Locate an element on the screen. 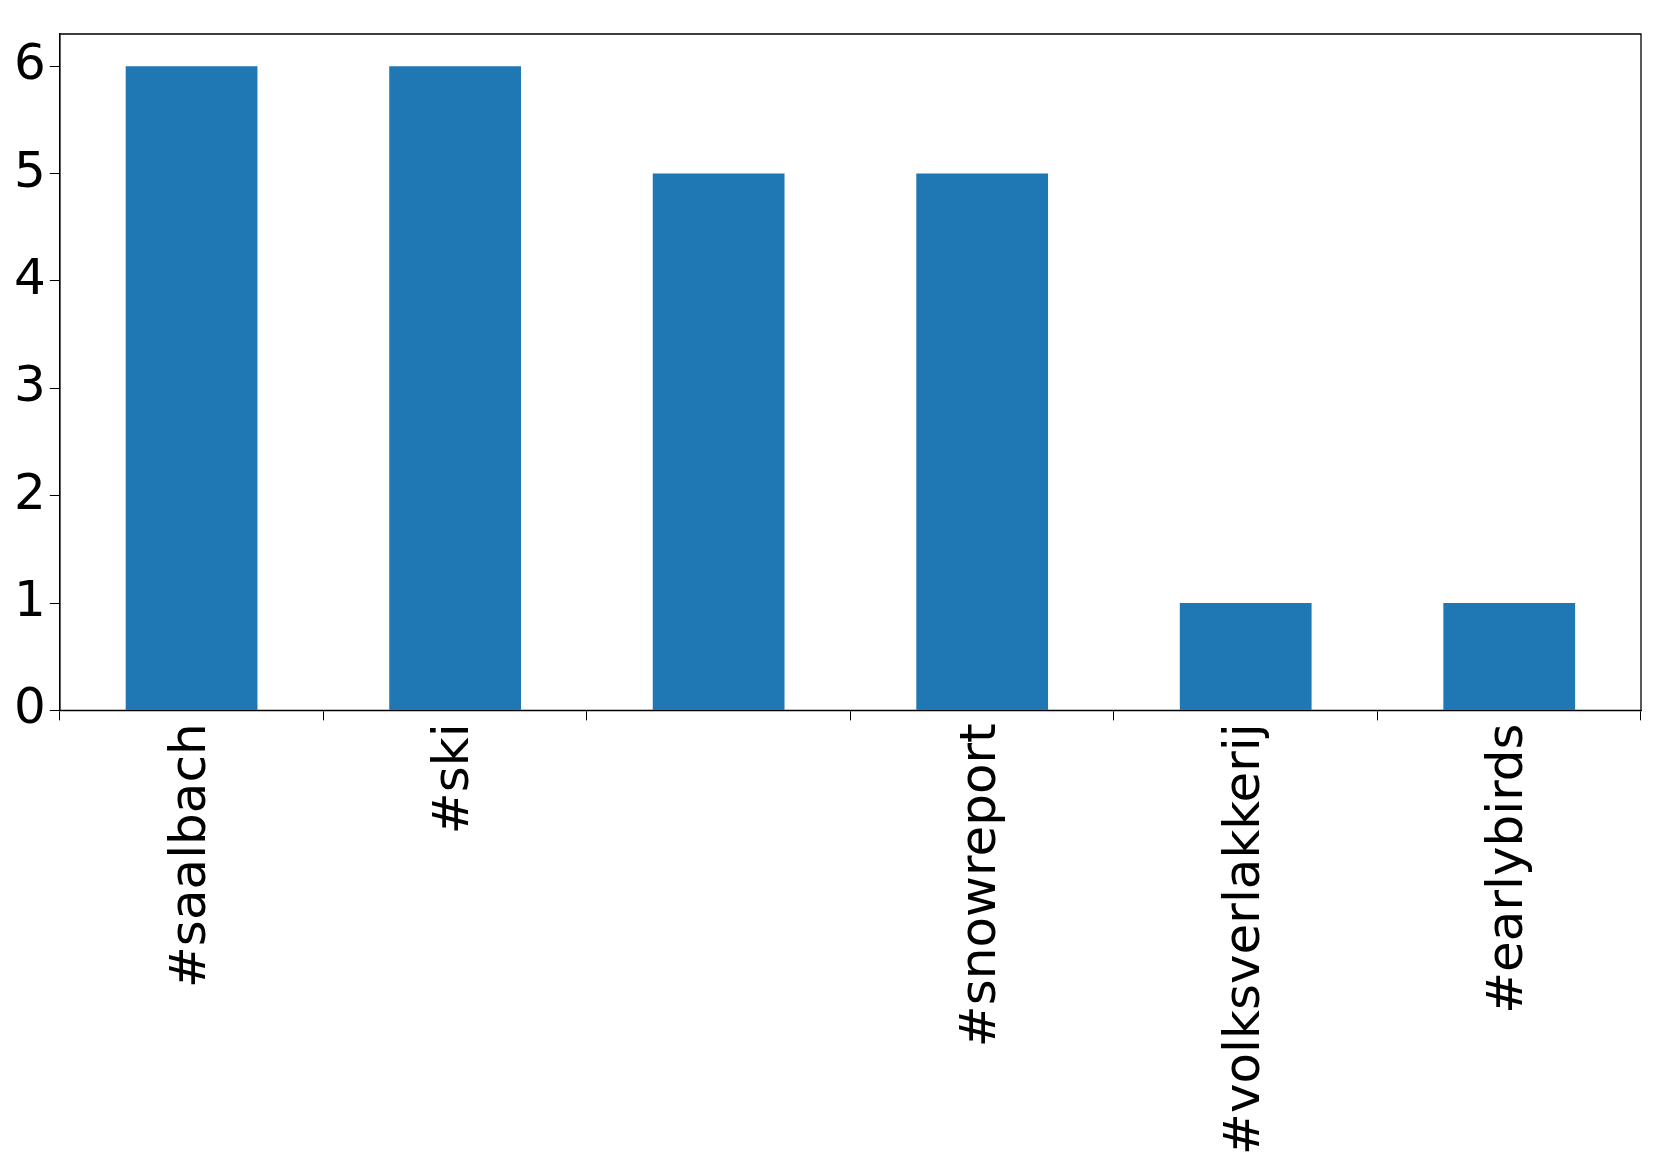  y-tick-label: 4 is located at coordinates (30, 276).